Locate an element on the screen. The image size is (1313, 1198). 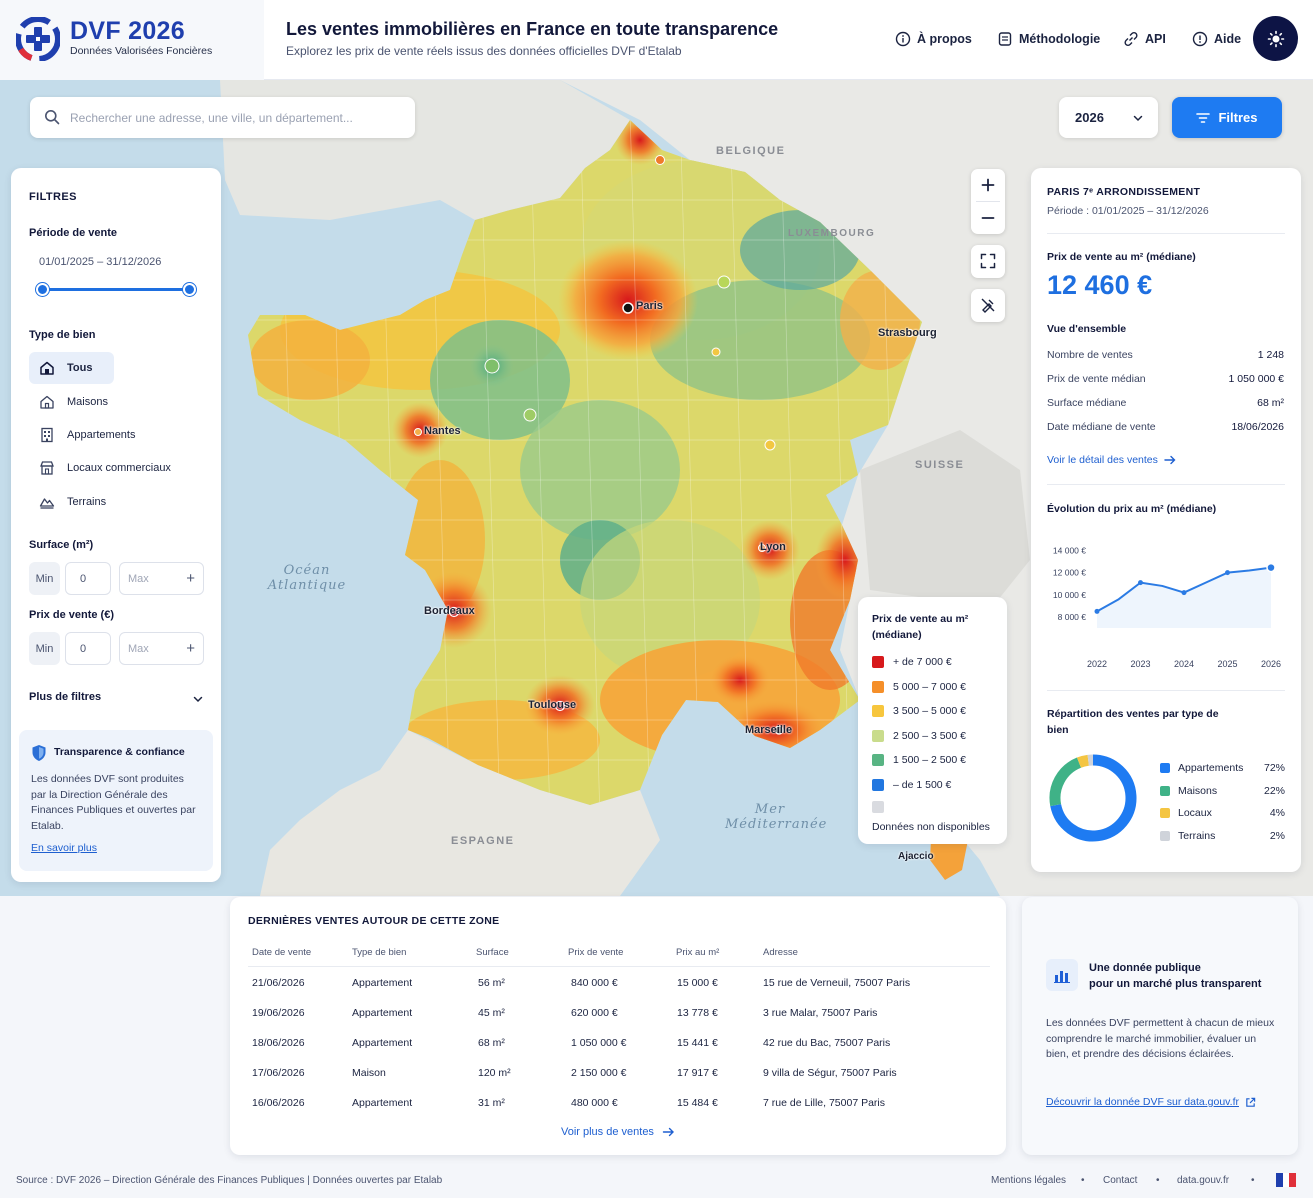
donut-legend-item: Appartements 72% is located at coordinates (1222, 768).